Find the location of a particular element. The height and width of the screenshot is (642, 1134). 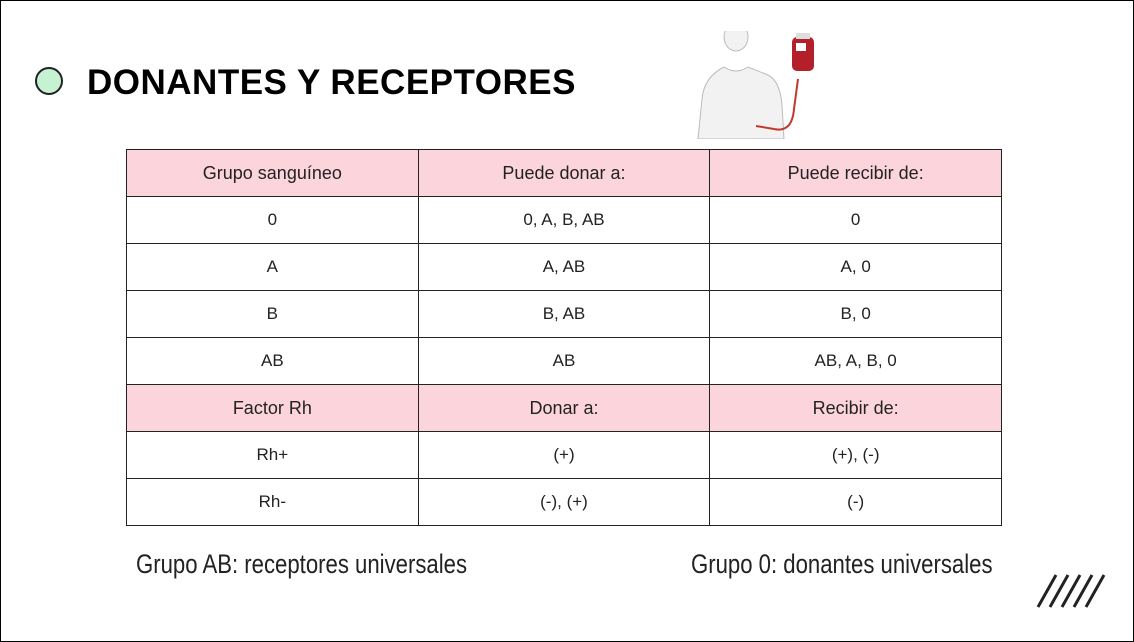

header-row: Factor Rh Donar a: Recibir de: is located at coordinates (564, 408).